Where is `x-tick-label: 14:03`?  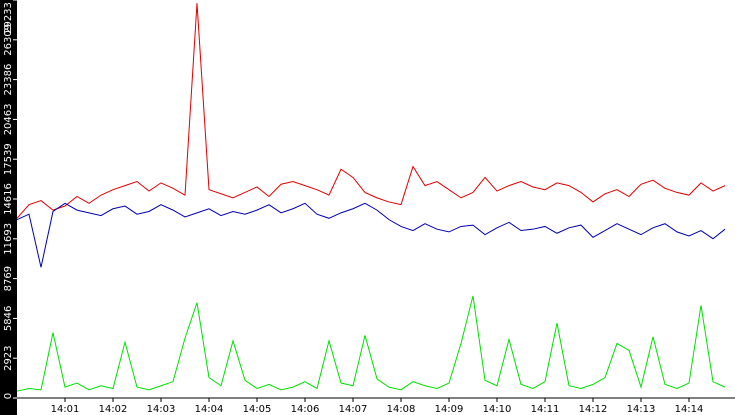
x-tick-label: 14:03 is located at coordinates (161, 409).